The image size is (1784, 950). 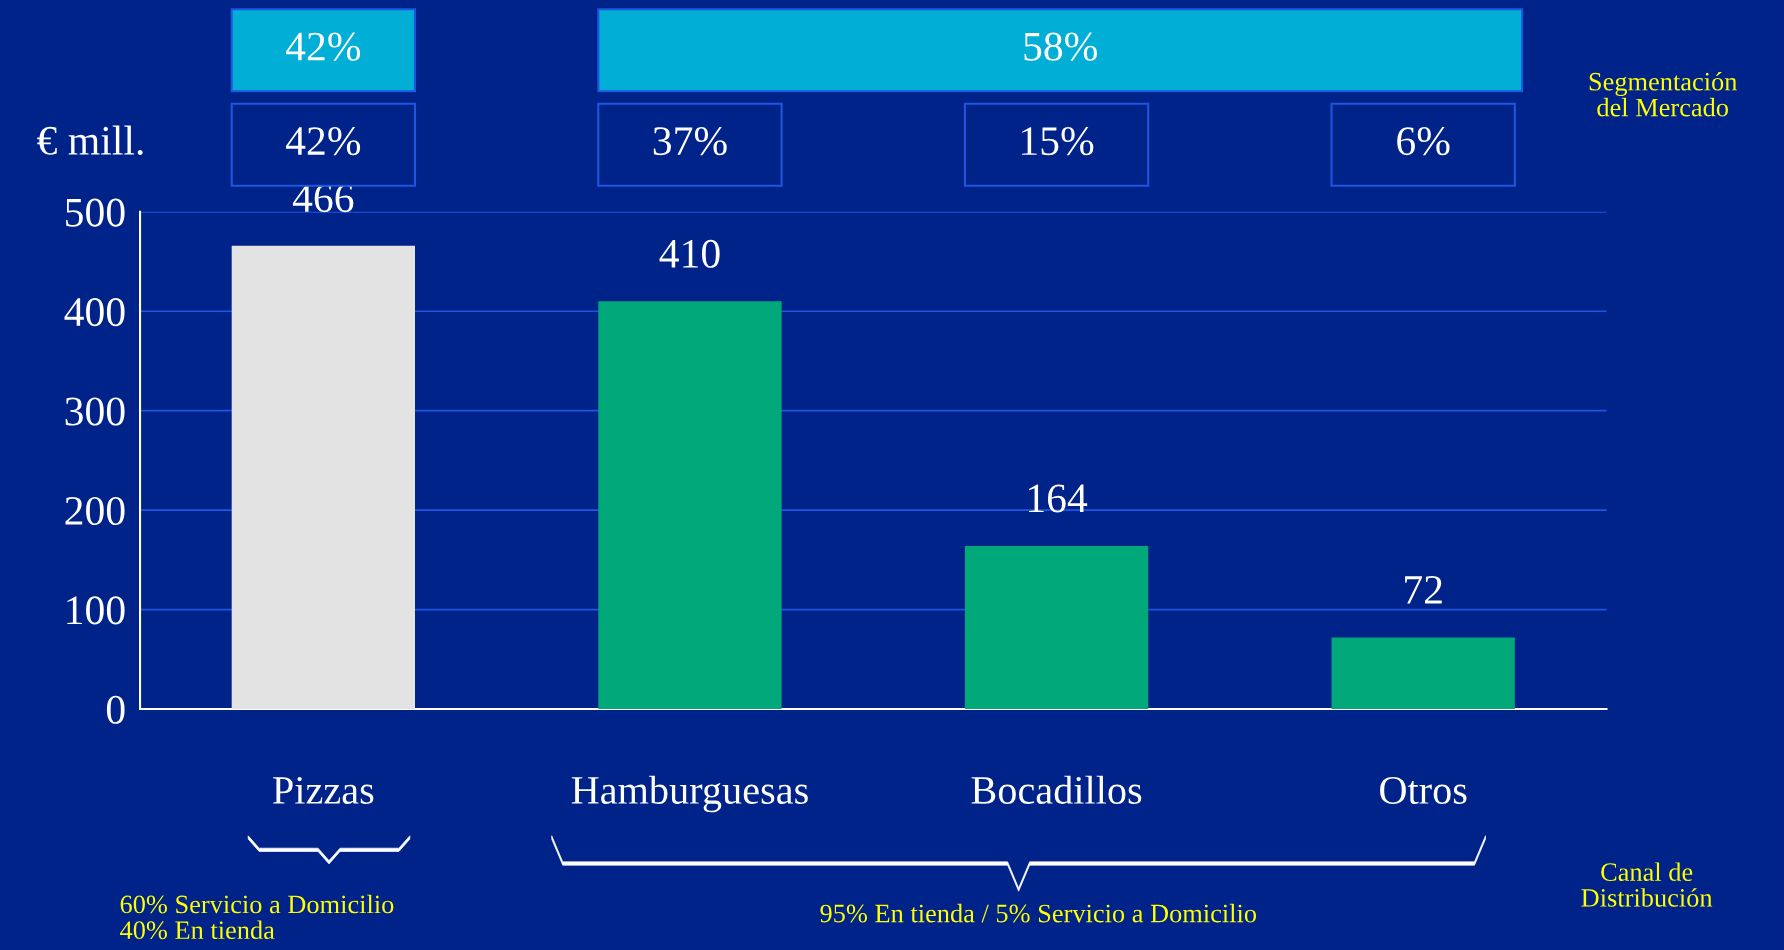 What do you see at coordinates (94, 312) in the screenshot?
I see `y-tick-label: 400` at bounding box center [94, 312].